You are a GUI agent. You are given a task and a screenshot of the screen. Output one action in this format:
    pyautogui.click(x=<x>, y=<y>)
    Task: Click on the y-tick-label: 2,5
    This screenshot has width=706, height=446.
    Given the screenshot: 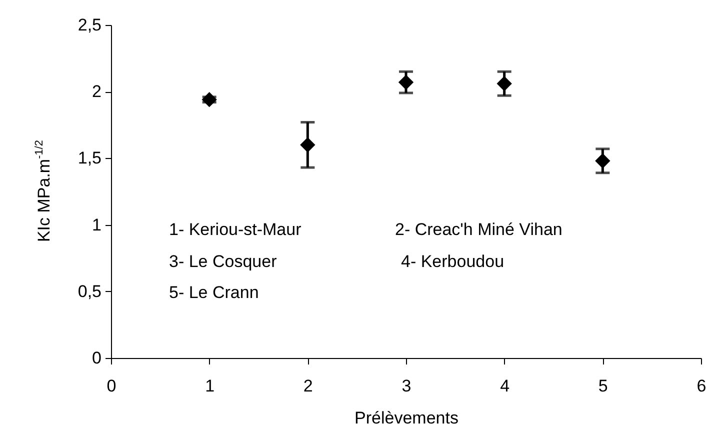 What is the action you would take?
    pyautogui.click(x=90, y=25)
    